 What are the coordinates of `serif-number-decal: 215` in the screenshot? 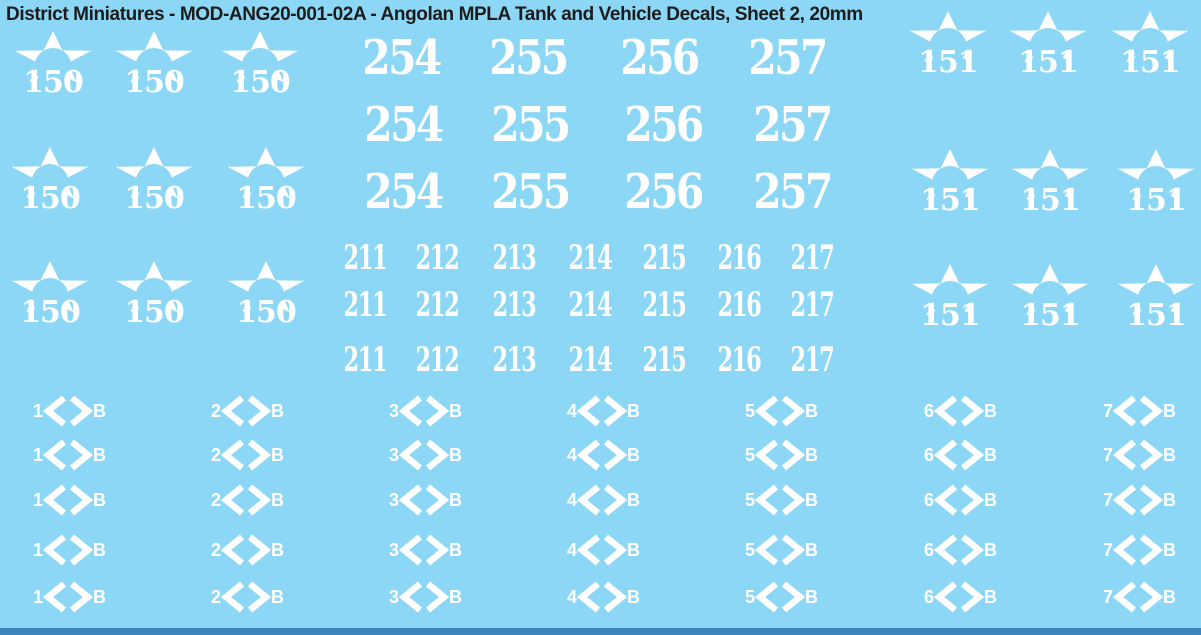 It's located at (664, 305).